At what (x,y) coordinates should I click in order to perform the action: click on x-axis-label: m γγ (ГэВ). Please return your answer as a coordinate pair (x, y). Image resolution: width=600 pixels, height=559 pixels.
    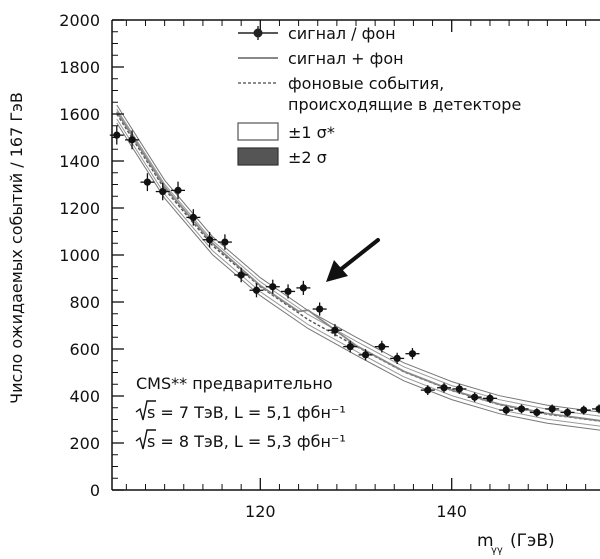
    Looking at the image, I should click on (516, 543).